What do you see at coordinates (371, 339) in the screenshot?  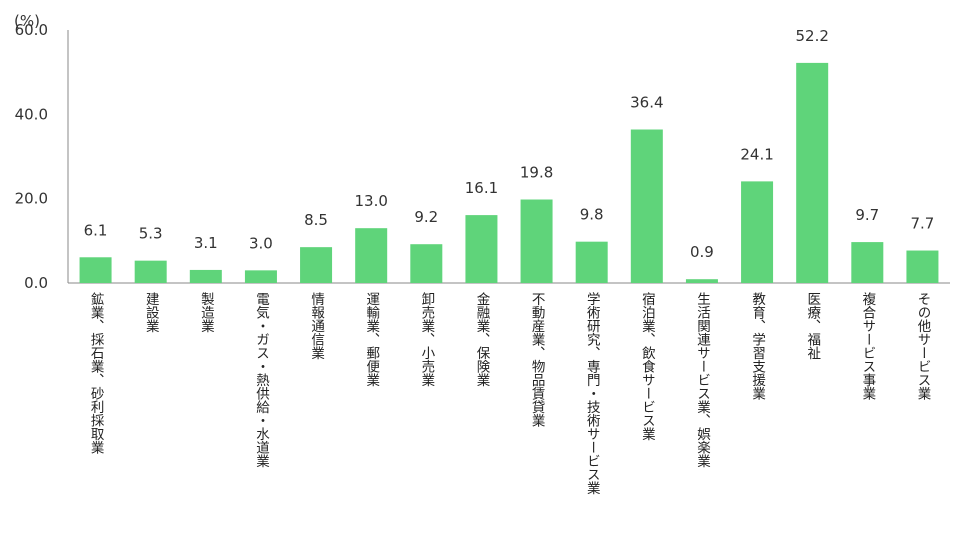 I see `category-label: 運輸業、郵便業` at bounding box center [371, 339].